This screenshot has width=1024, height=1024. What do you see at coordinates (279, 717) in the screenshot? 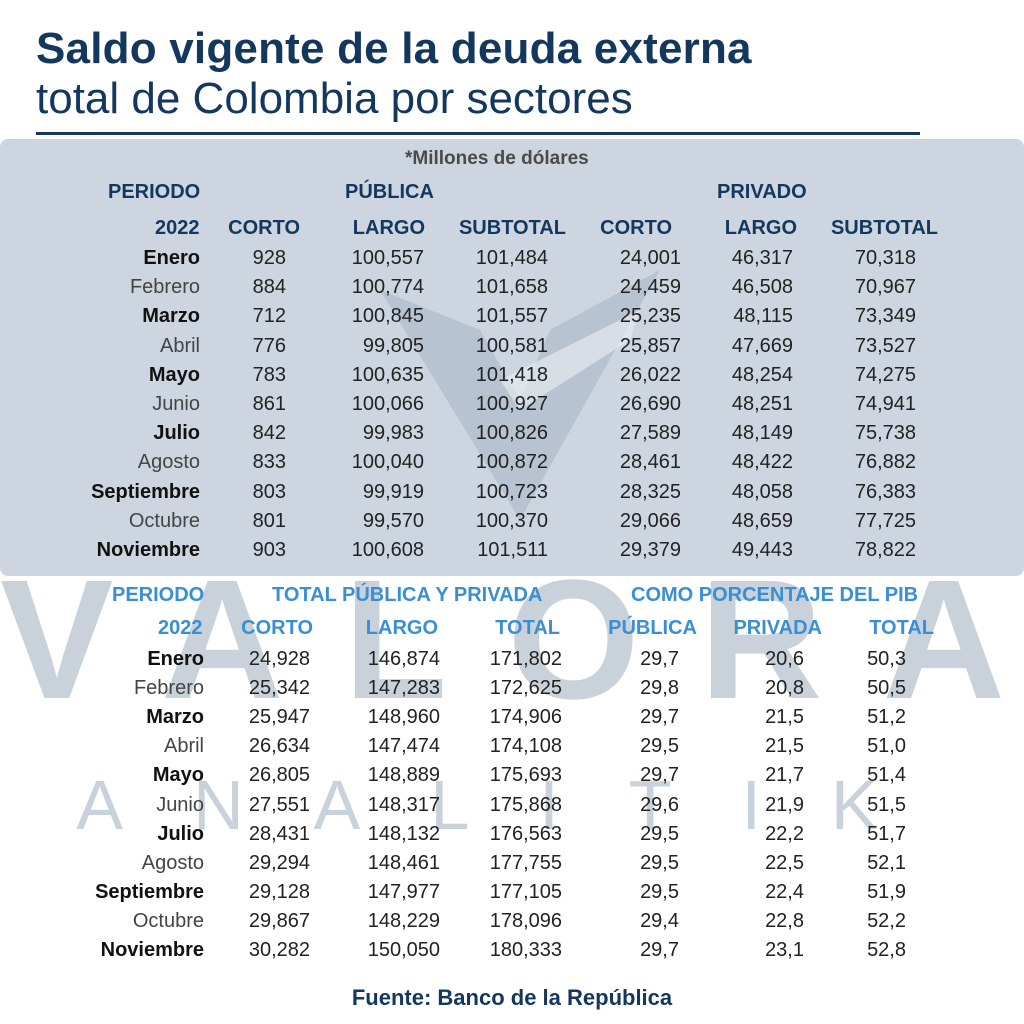
I see `table-cell: 25,947` at bounding box center [279, 717].